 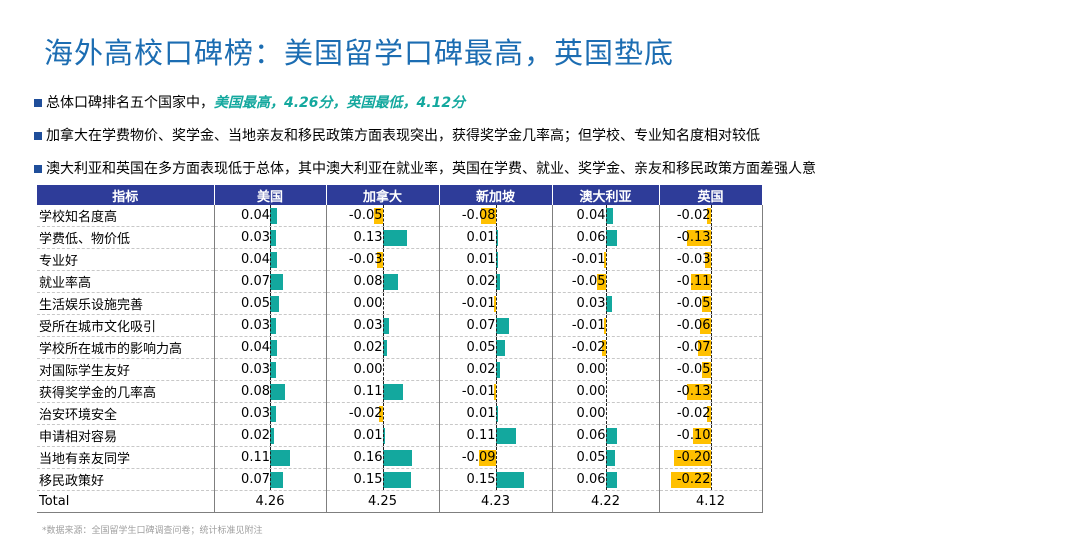 I want to click on header-singapore: 新加坡, so click(x=496, y=195).